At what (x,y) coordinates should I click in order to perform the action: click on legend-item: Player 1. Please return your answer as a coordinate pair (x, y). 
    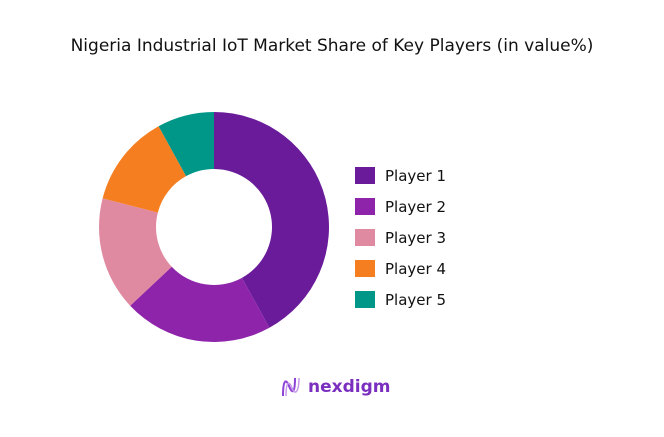
    Looking at the image, I should click on (400, 175).